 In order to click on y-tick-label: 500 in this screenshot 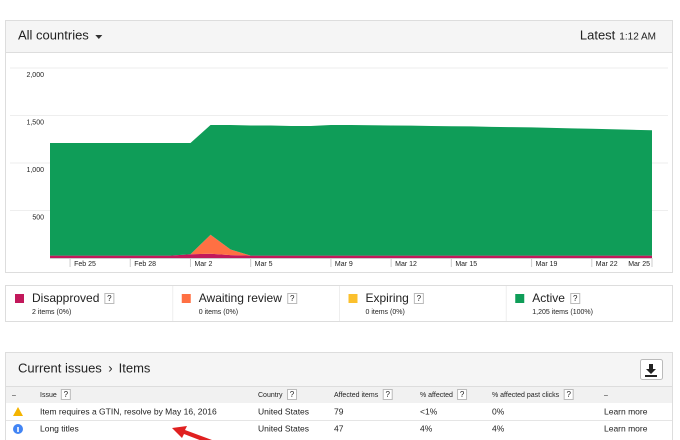, I will do `click(38, 217)`.